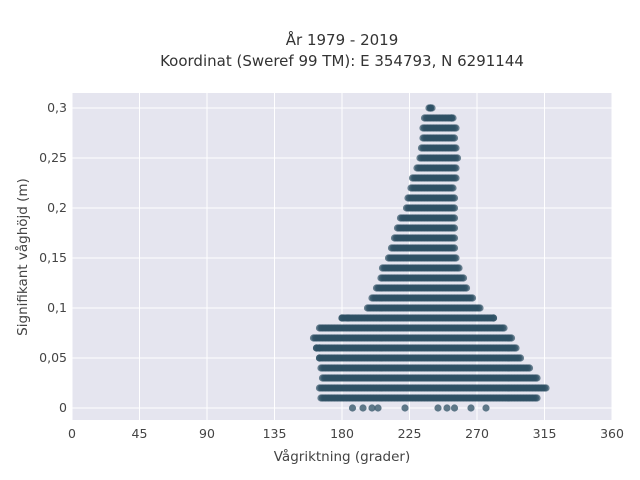  I want to click on x-tick-label: 0, so click(72, 433).